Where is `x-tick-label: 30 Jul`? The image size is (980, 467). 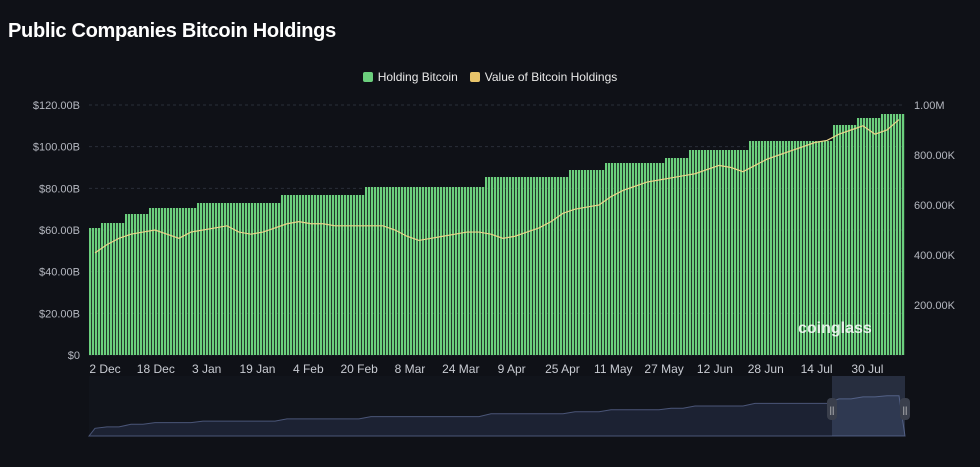
x-tick-label: 30 Jul is located at coordinates (867, 369).